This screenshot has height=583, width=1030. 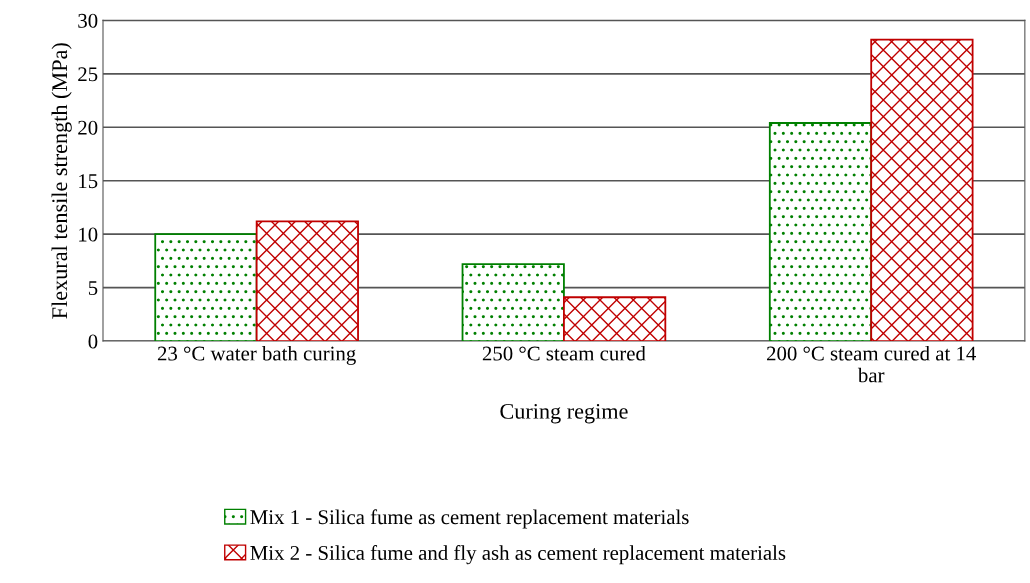 What do you see at coordinates (564, 353) in the screenshot?
I see `x-tick-label: 250 °C steam cured` at bounding box center [564, 353].